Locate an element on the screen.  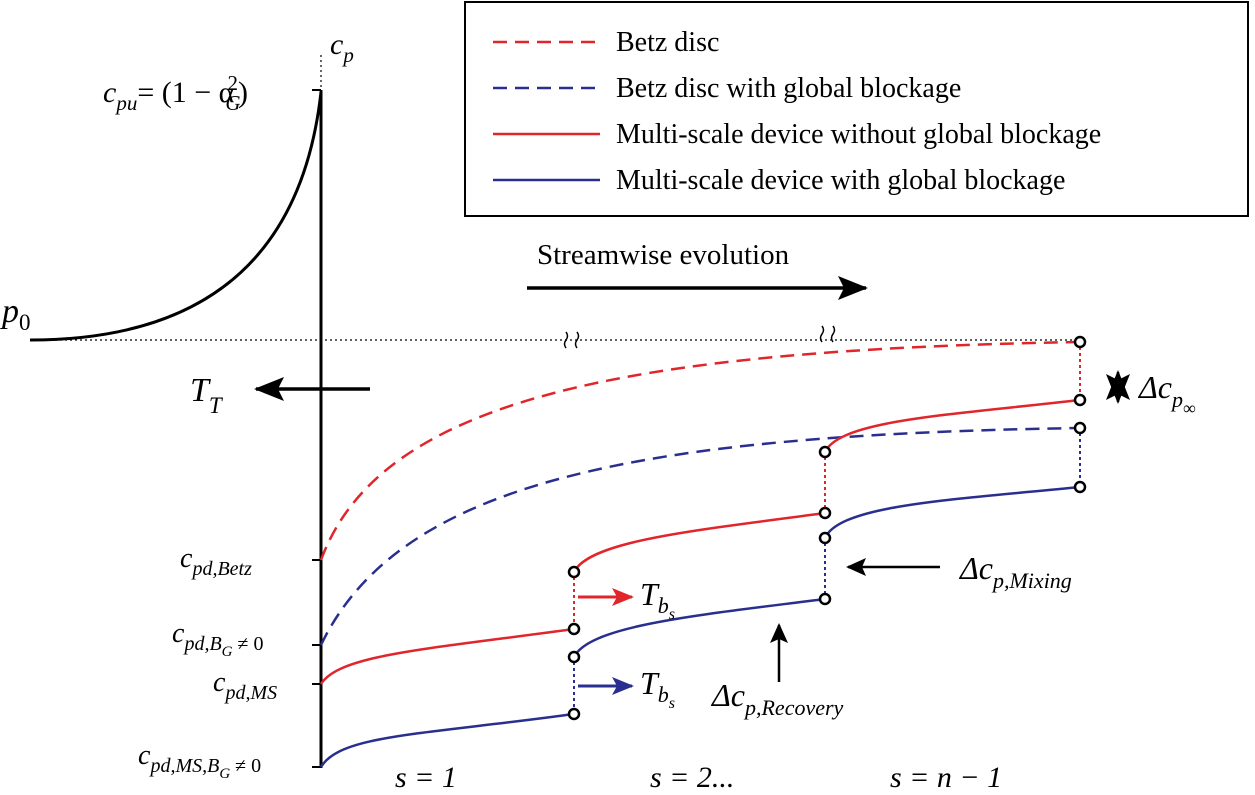
upstream-pressure-curve is located at coordinates (176, 216).